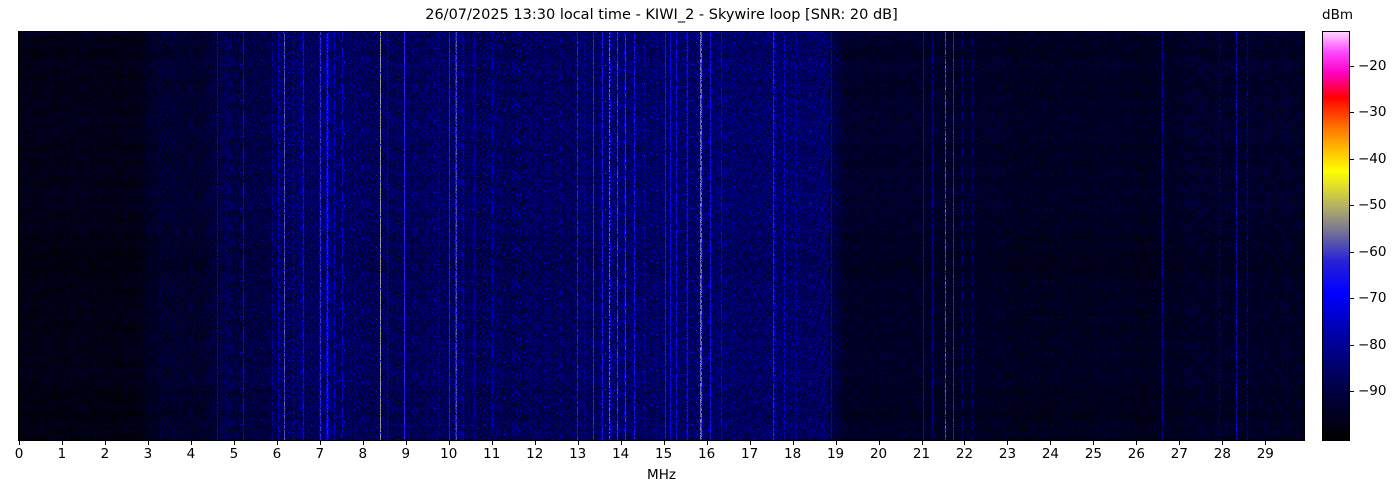  What do you see at coordinates (921, 454) in the screenshot?
I see `x-tick-label: 21` at bounding box center [921, 454].